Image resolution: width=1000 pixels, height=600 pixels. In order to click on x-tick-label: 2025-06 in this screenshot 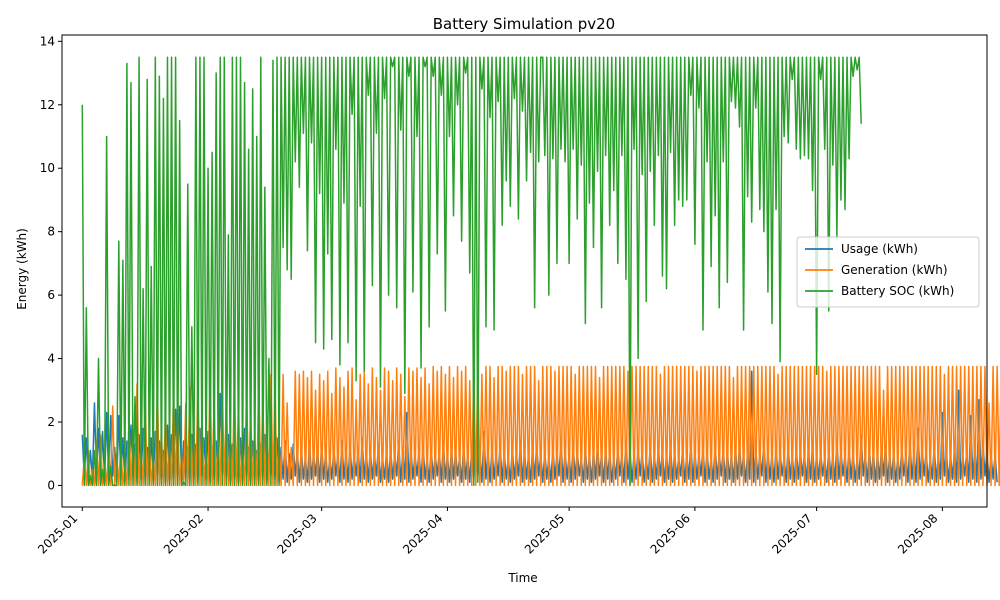, I will do `click(670, 533)`.